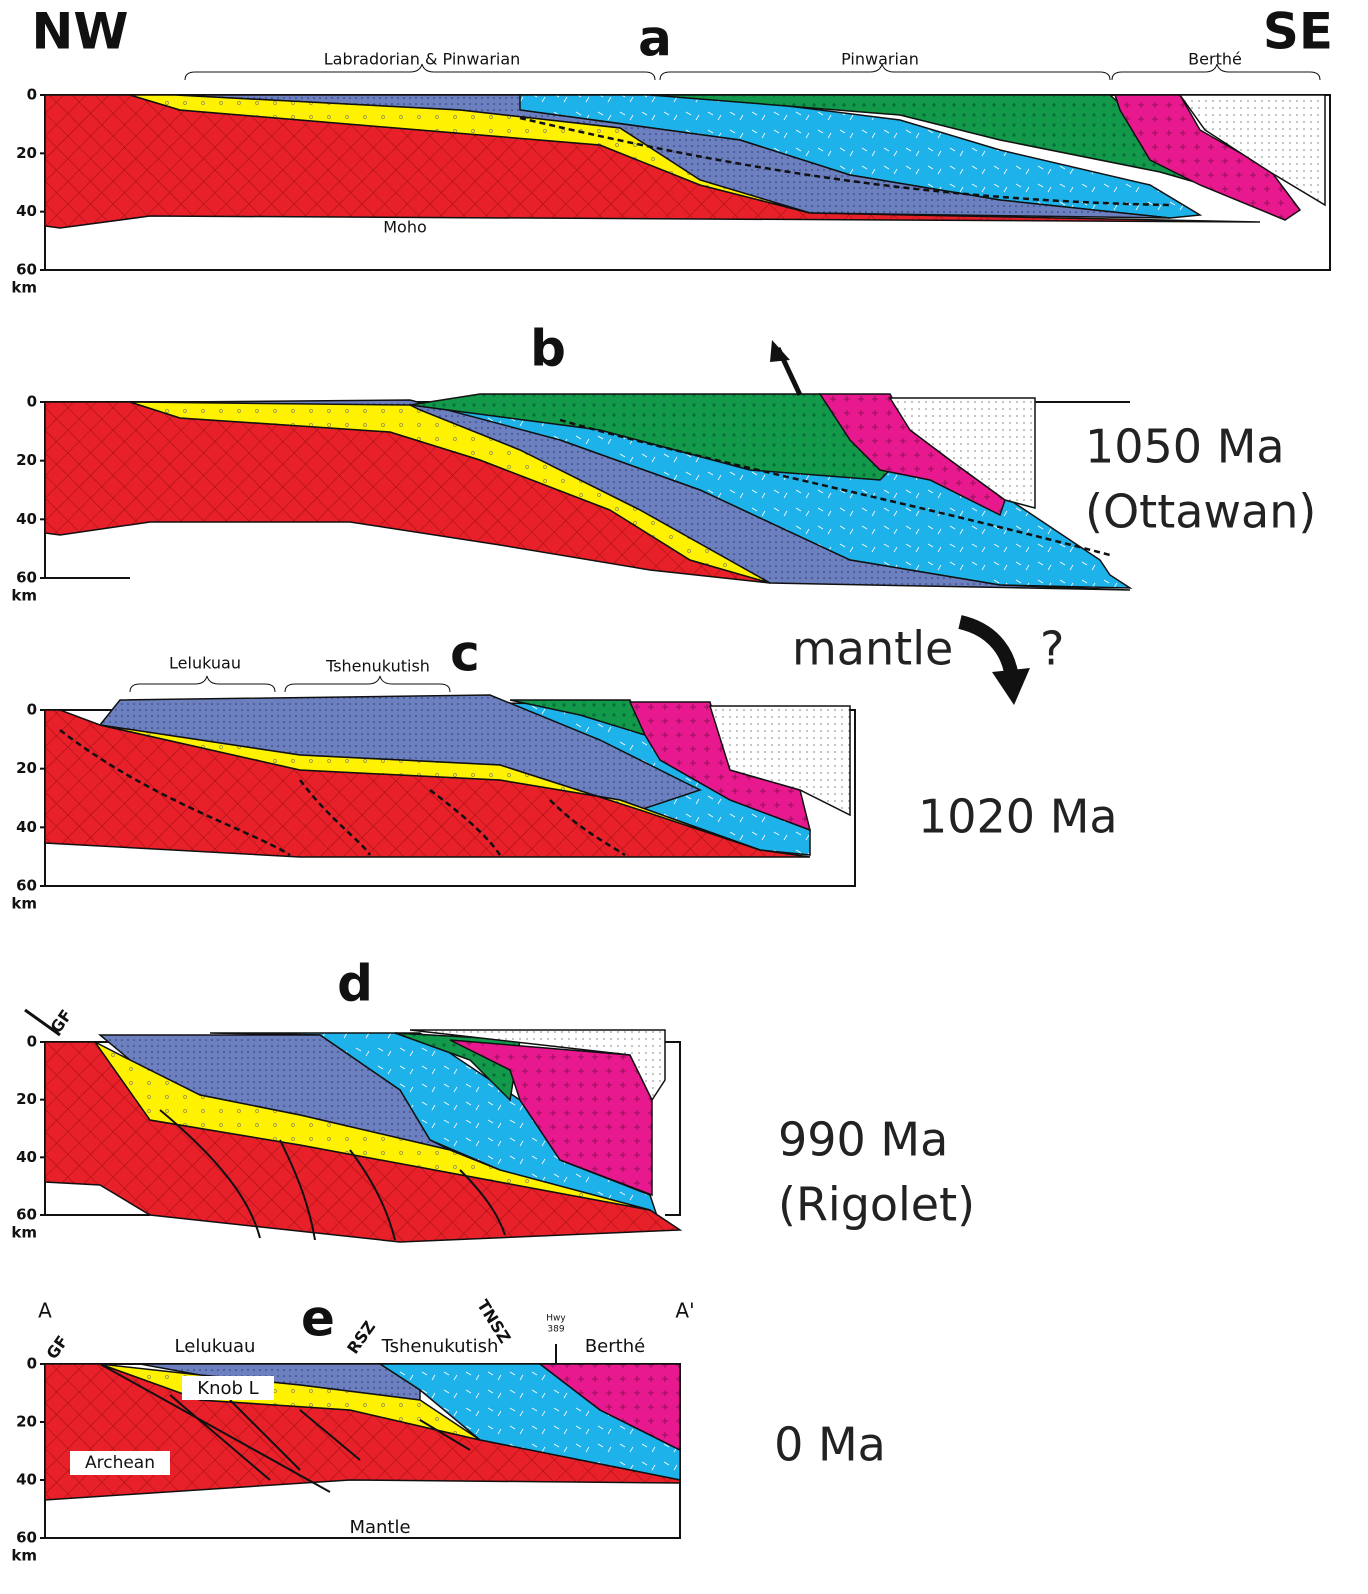  I want to click on note: mantle, so click(872, 649).